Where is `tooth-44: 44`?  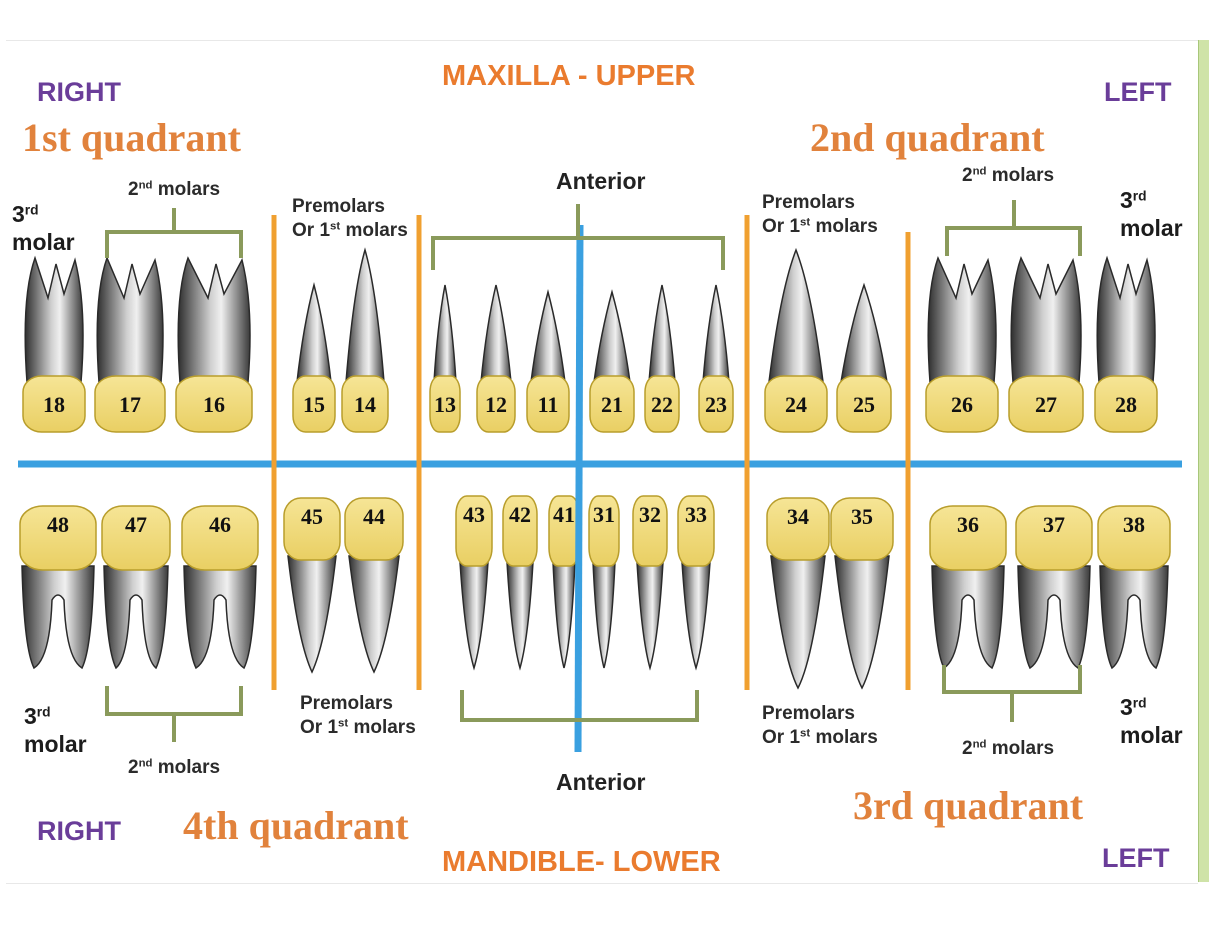 tooth-44: 44 is located at coordinates (374, 585).